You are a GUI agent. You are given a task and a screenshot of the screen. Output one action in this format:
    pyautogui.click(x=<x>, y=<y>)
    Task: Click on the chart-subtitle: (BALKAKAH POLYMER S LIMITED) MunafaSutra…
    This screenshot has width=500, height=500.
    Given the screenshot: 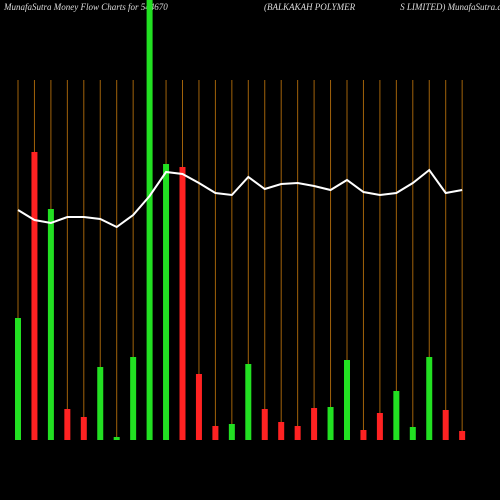 What is the action you would take?
    pyautogui.click(x=382, y=7)
    